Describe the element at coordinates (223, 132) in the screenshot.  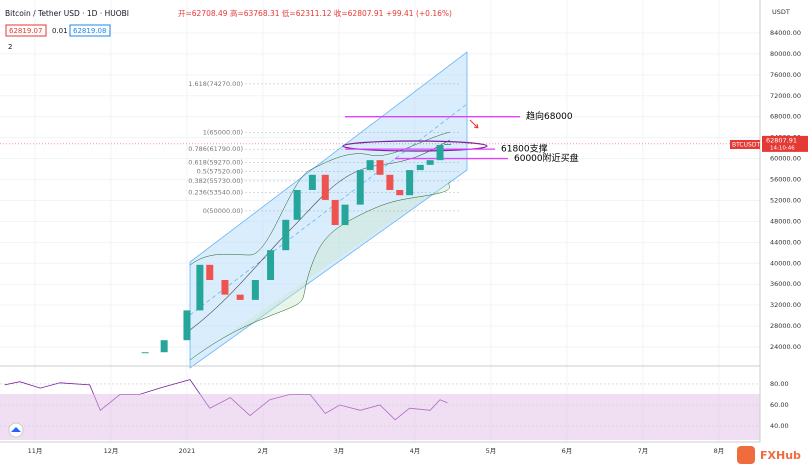
I see `fib-label: 1(65000.00)` at that location.